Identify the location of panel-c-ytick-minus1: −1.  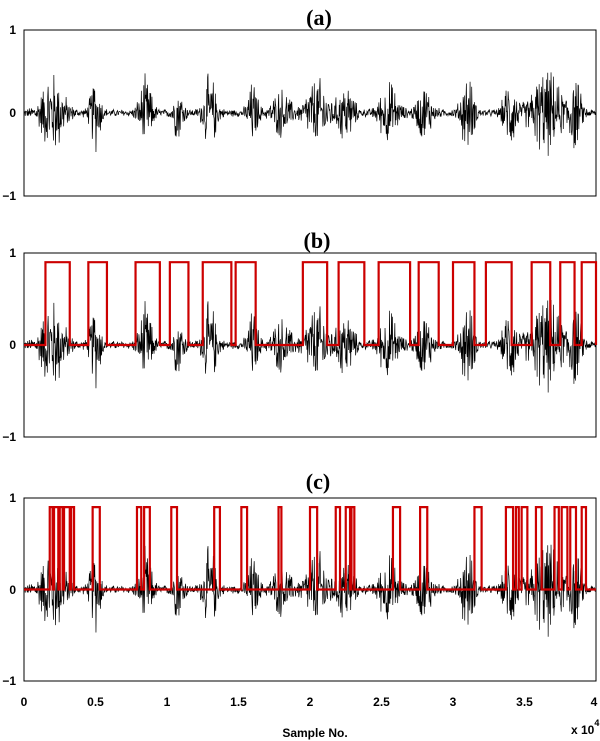
(9, 681).